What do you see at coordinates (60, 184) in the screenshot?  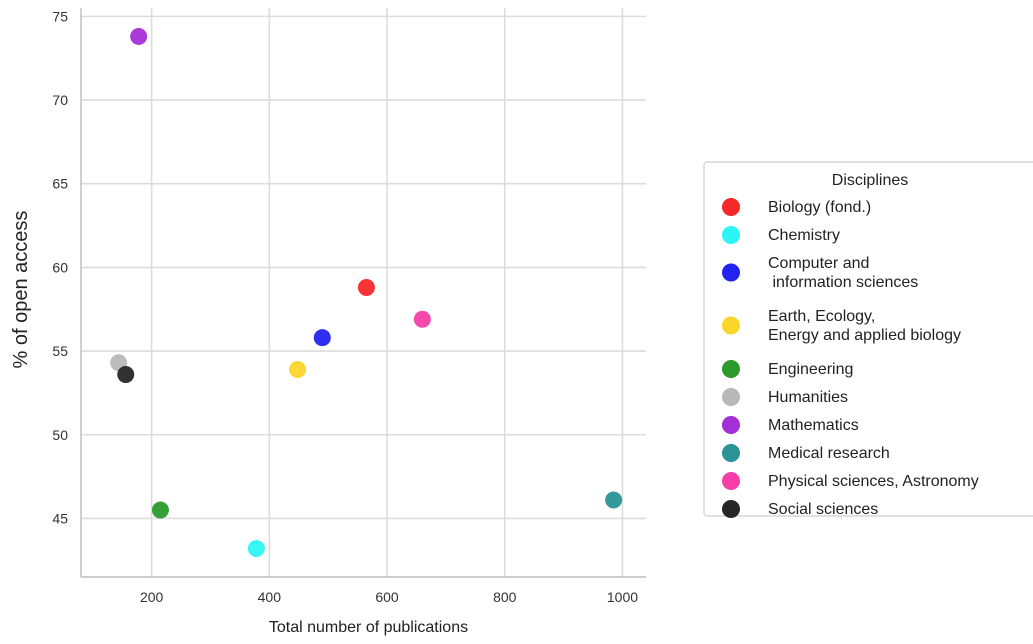 I see `y-tick-label: 65` at bounding box center [60, 184].